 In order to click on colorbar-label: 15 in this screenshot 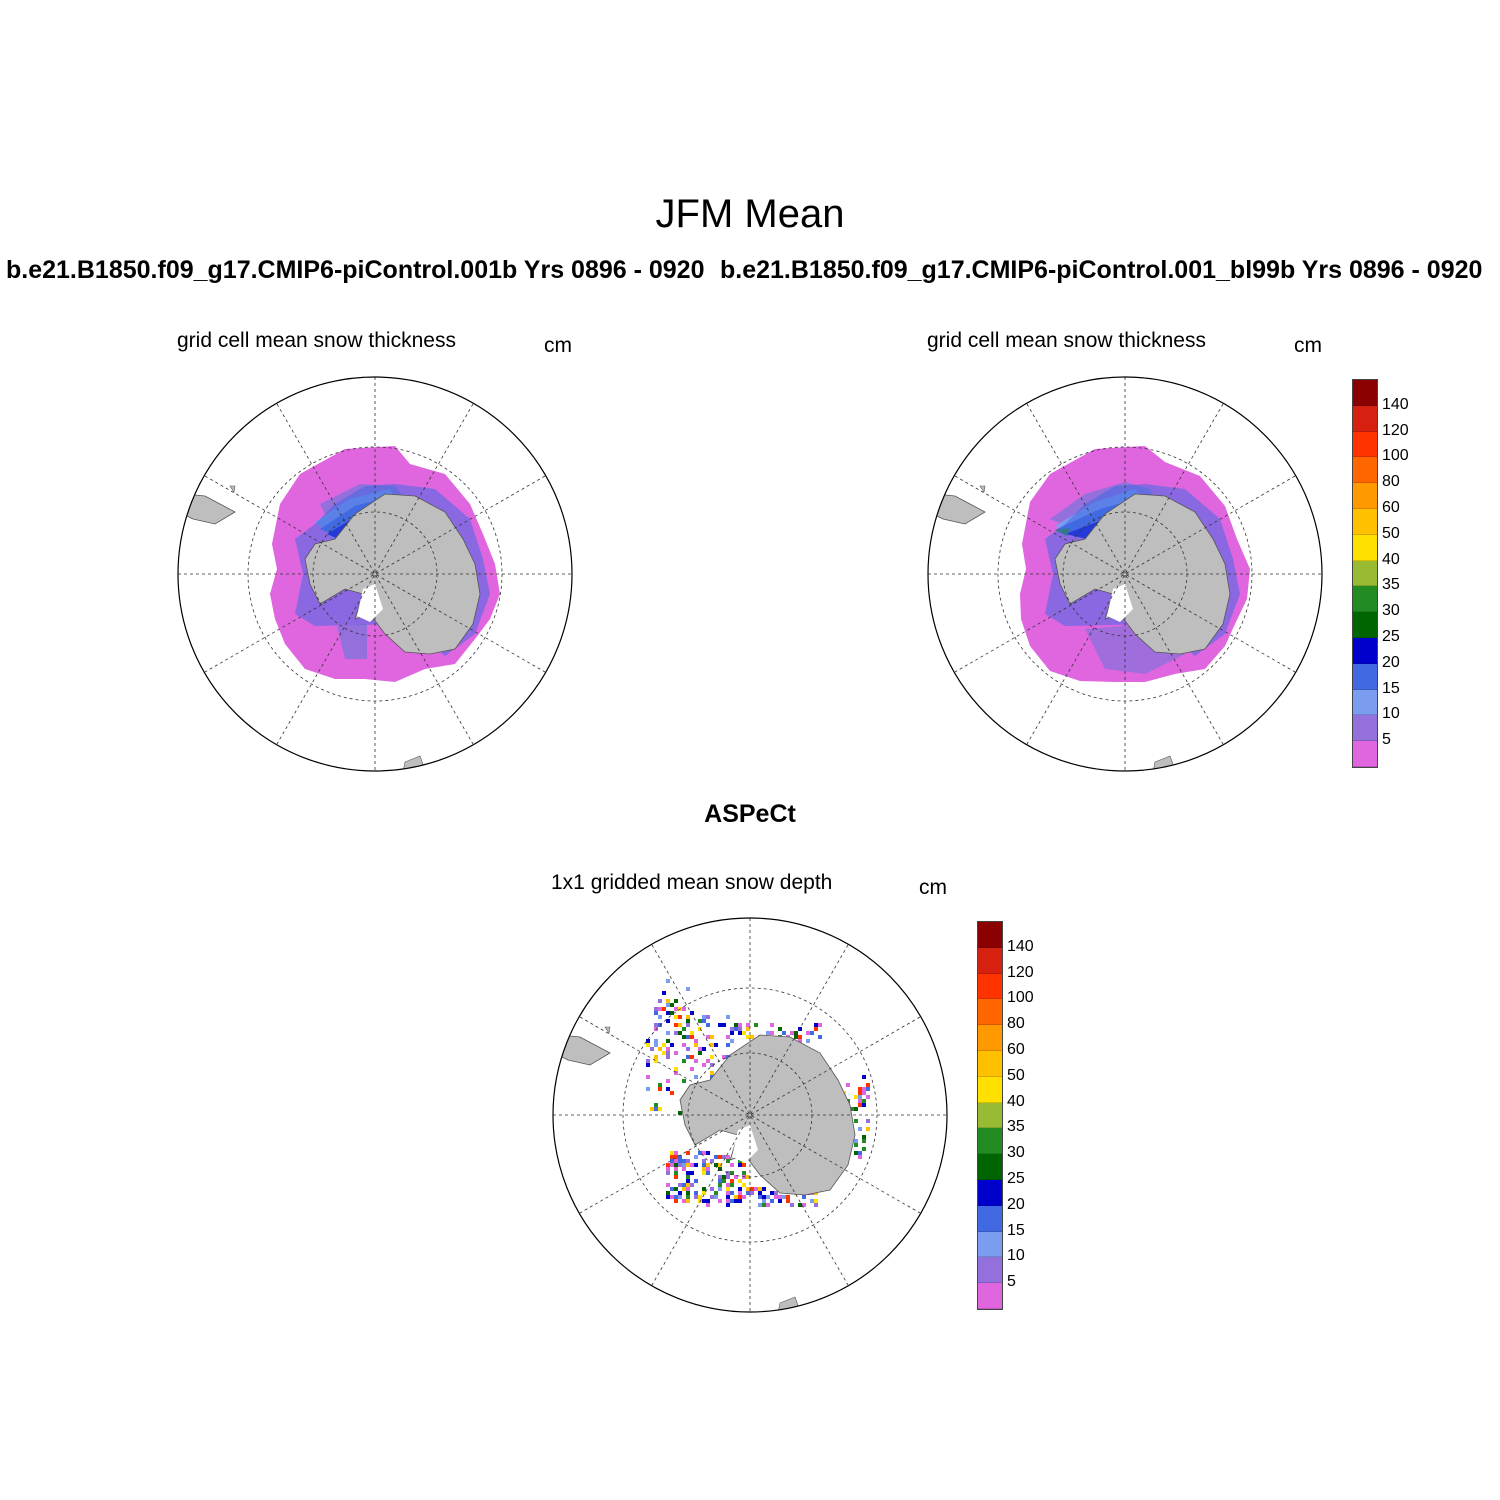, I will do `click(1016, 1230)`.